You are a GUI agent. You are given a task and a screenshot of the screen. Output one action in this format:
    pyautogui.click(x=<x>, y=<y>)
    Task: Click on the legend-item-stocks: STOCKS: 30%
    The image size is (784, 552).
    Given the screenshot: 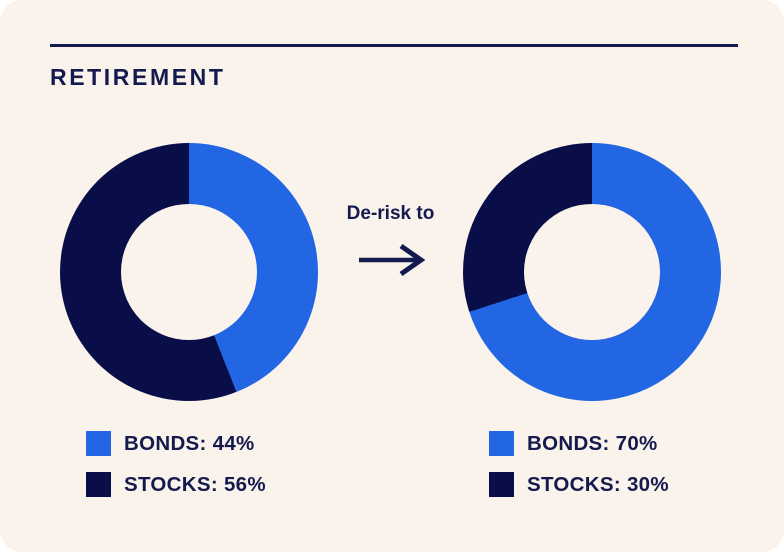 What is the action you would take?
    pyautogui.click(x=605, y=484)
    